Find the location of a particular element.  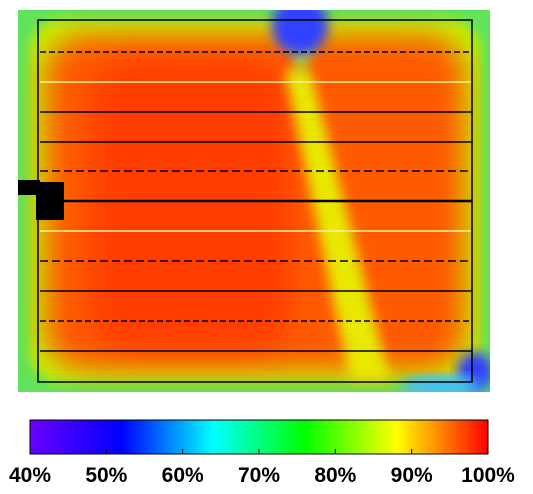

colorbar-tick-label: 80% is located at coordinates (335, 475).